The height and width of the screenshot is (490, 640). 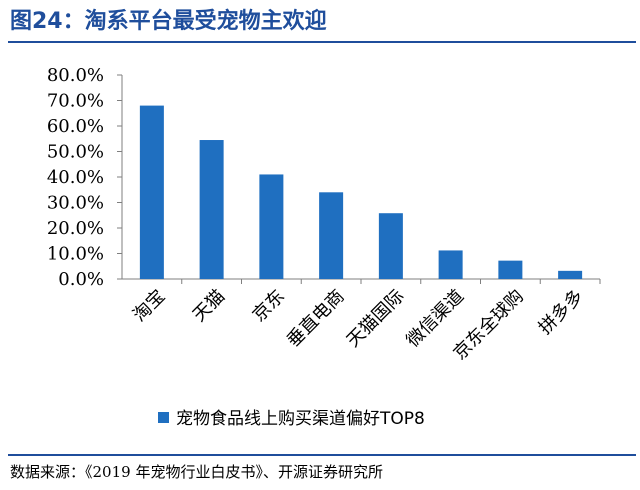 I want to click on figure-title: 图24：淘系平台最受宠物主欢迎, so click(x=168, y=21).